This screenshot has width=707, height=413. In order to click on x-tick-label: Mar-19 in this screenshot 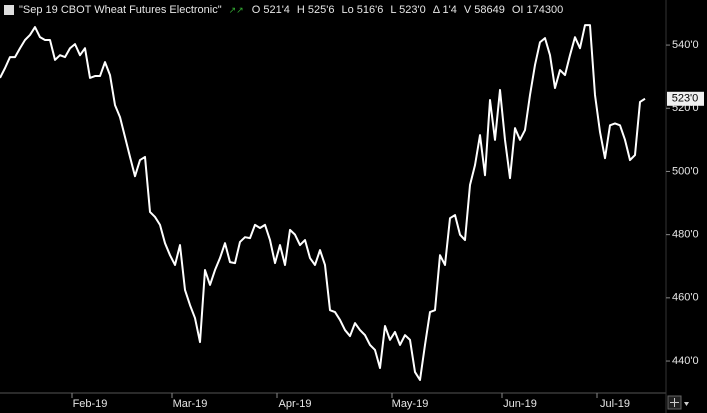, I will do `click(190, 404)`.